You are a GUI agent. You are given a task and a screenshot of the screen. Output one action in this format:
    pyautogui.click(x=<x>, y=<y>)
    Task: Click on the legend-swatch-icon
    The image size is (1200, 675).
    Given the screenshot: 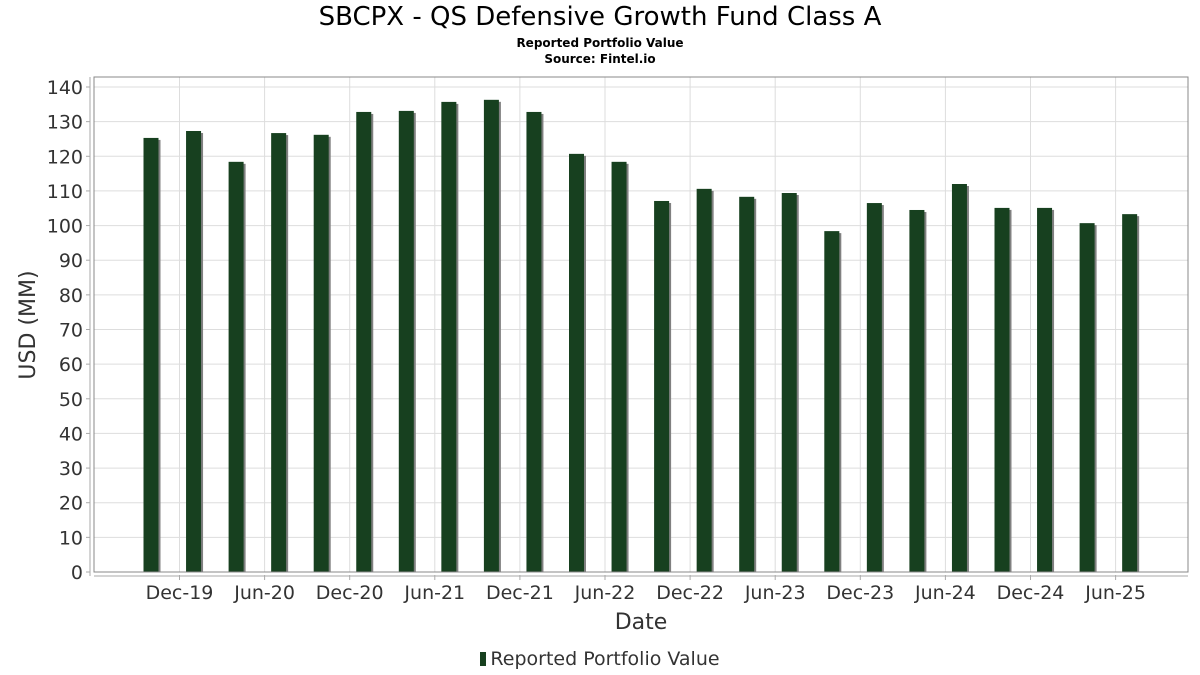 What is the action you would take?
    pyautogui.click(x=483, y=659)
    